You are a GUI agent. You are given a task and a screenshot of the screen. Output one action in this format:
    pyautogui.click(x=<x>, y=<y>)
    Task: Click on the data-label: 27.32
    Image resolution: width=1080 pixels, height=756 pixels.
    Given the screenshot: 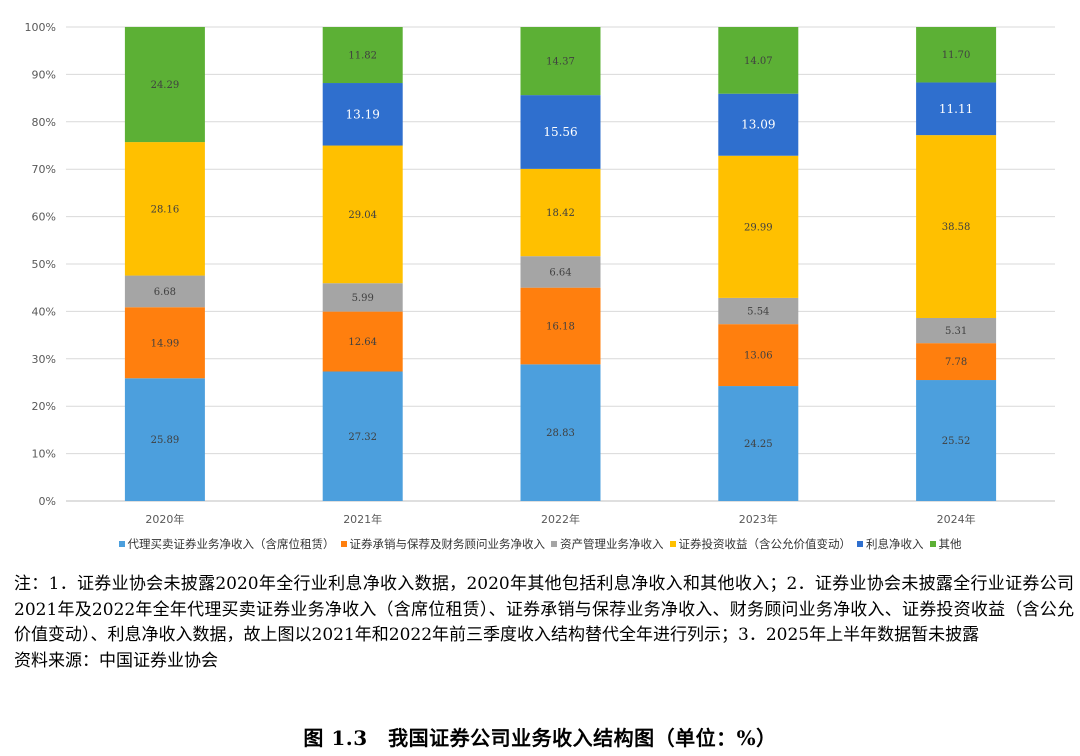 What is the action you would take?
    pyautogui.click(x=362, y=437)
    